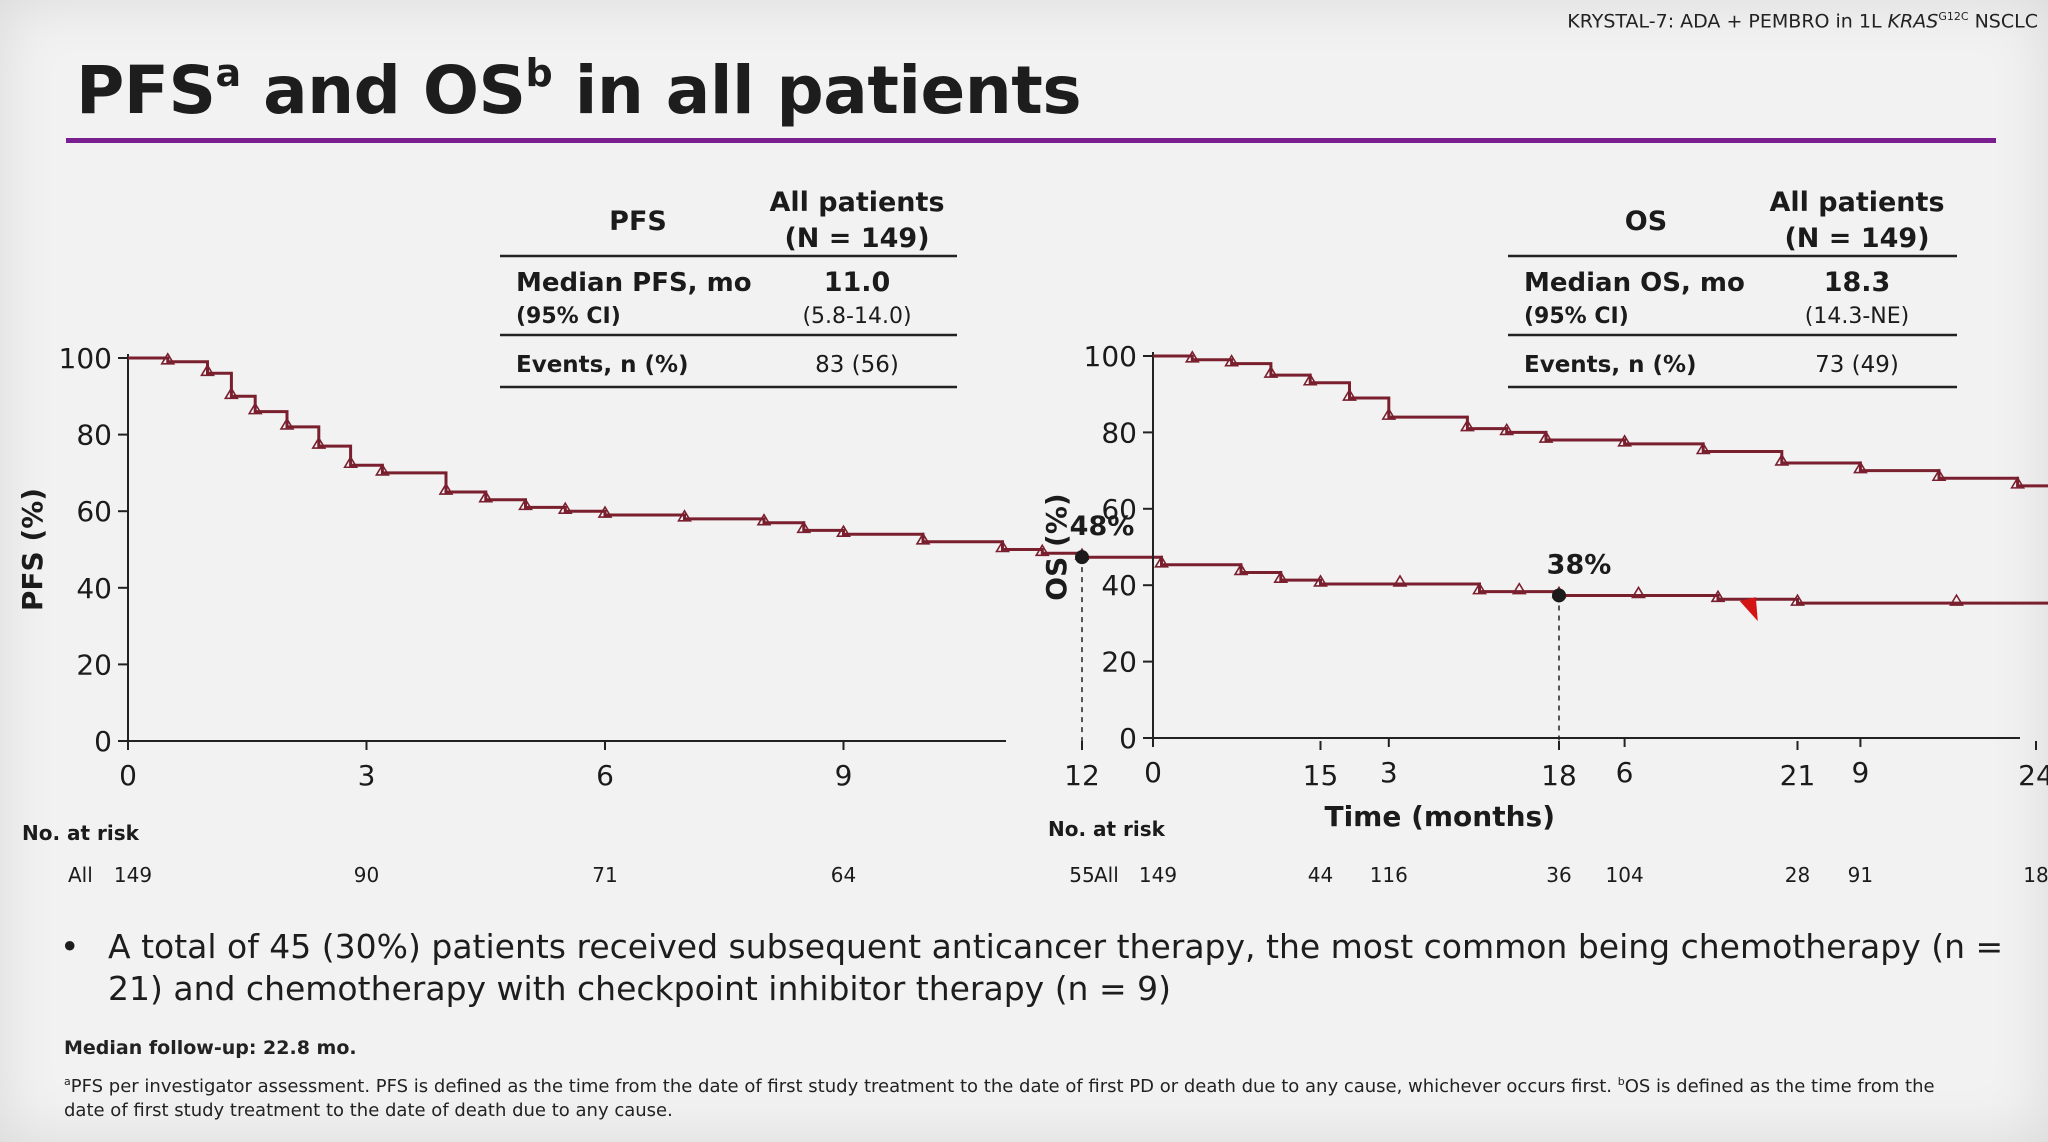 The width and height of the screenshot is (2048, 1142). I want to click on pfs-table-col-header: All patients, so click(856, 202).